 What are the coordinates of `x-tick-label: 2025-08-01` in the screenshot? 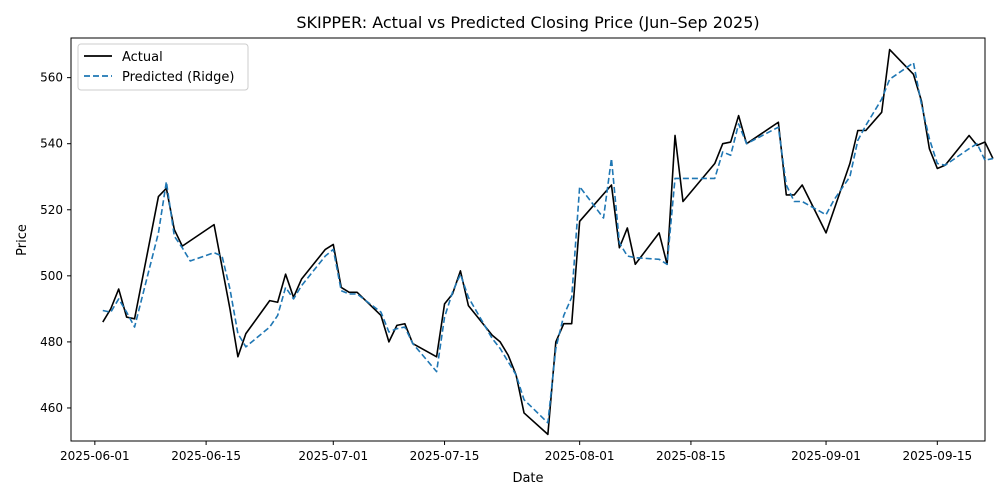 It's located at (580, 456).